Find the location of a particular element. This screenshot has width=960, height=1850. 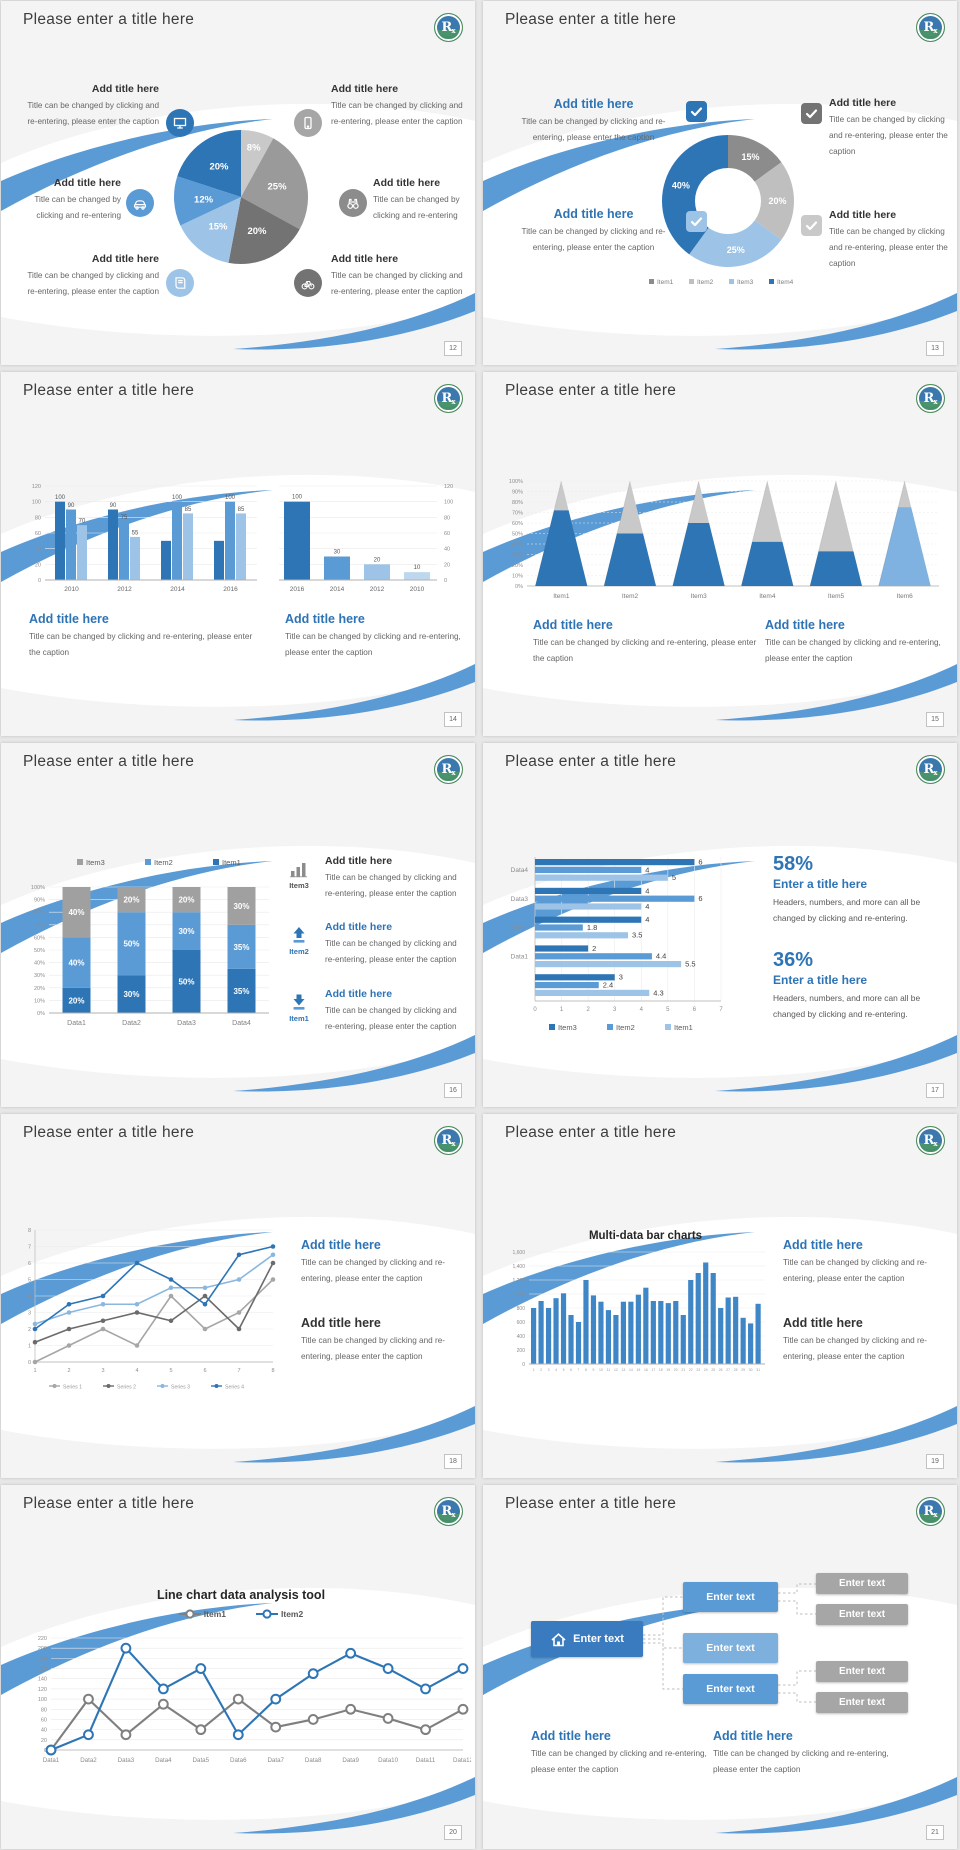

svg-text: 15% is located at coordinates (218, 227).